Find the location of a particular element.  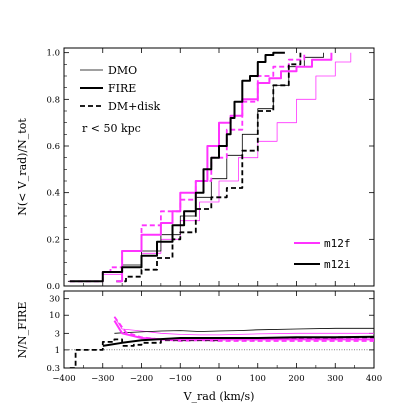

ratio-series-m12i-fire is located at coordinates (238, 341).